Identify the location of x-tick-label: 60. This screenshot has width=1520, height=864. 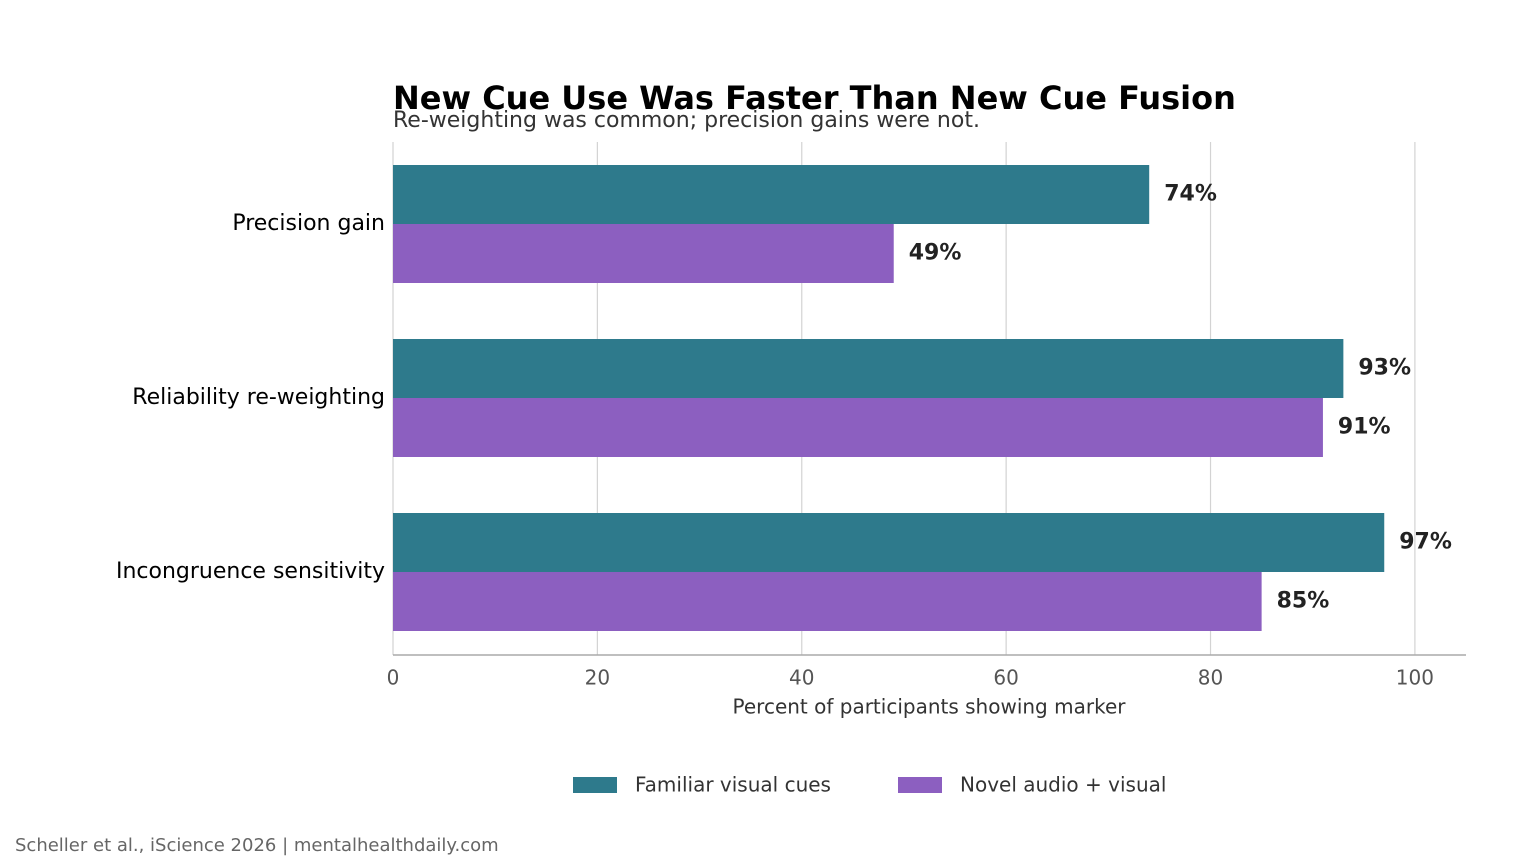
(1005, 678).